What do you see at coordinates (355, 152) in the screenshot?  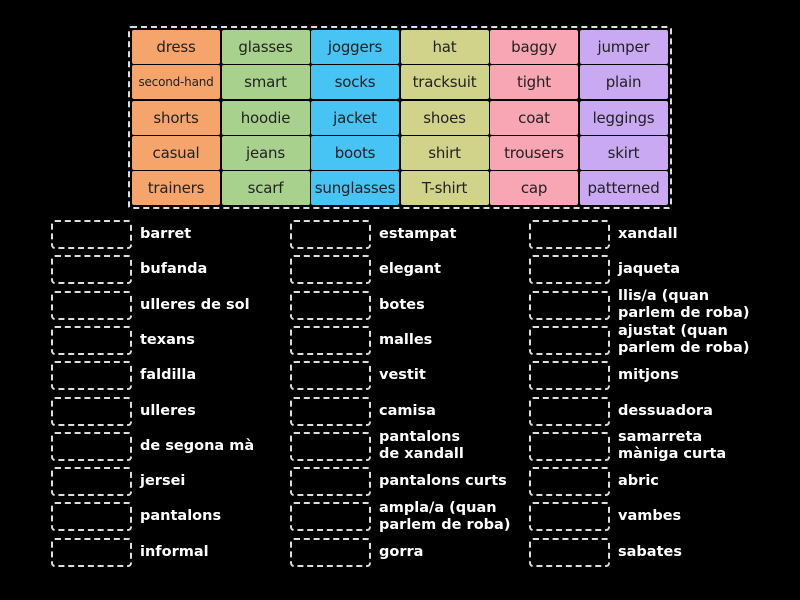 I see `word-tile: boots` at bounding box center [355, 152].